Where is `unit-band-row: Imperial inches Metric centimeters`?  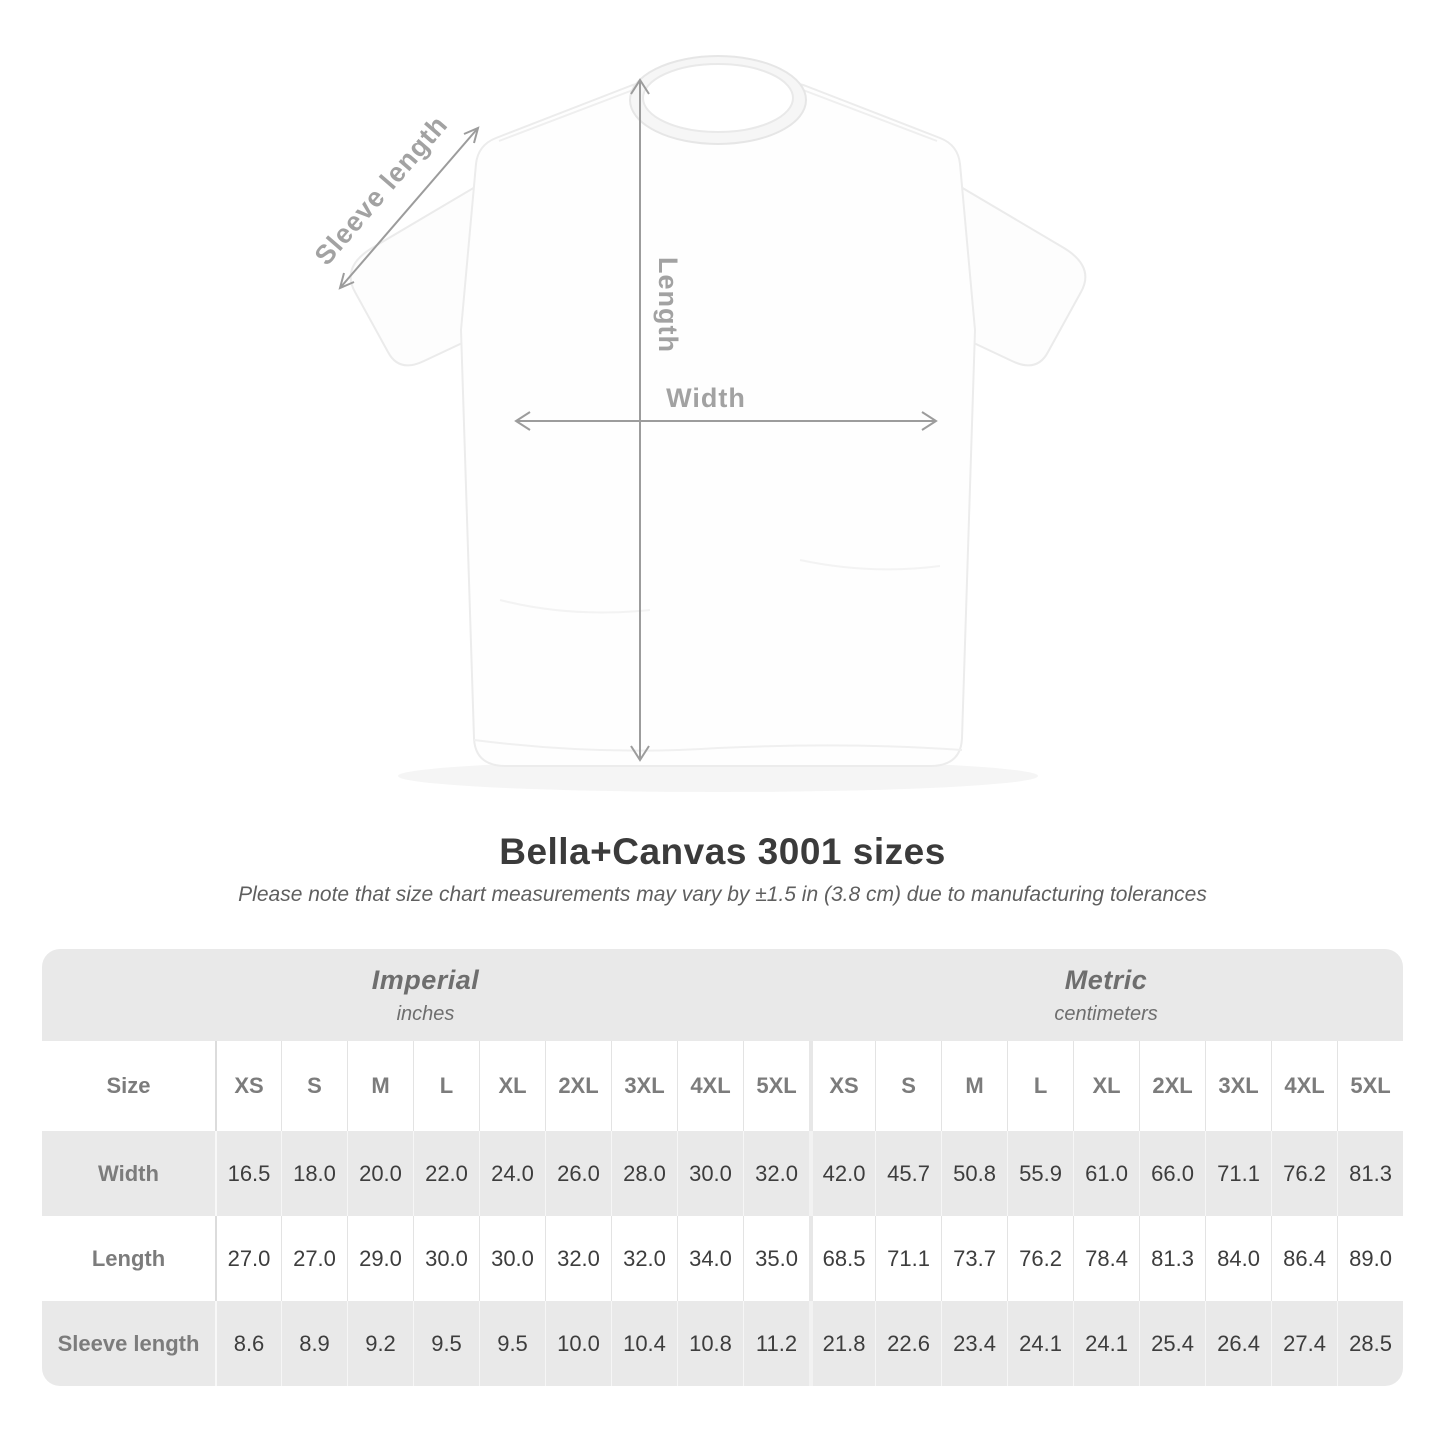 unit-band-row: Imperial inches Metric centimeters is located at coordinates (723, 995).